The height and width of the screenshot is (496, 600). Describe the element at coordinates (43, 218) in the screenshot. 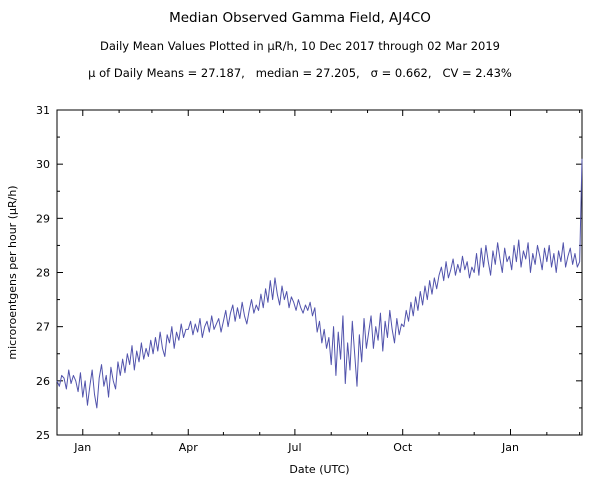

I see `y-tick-label: 29` at that location.